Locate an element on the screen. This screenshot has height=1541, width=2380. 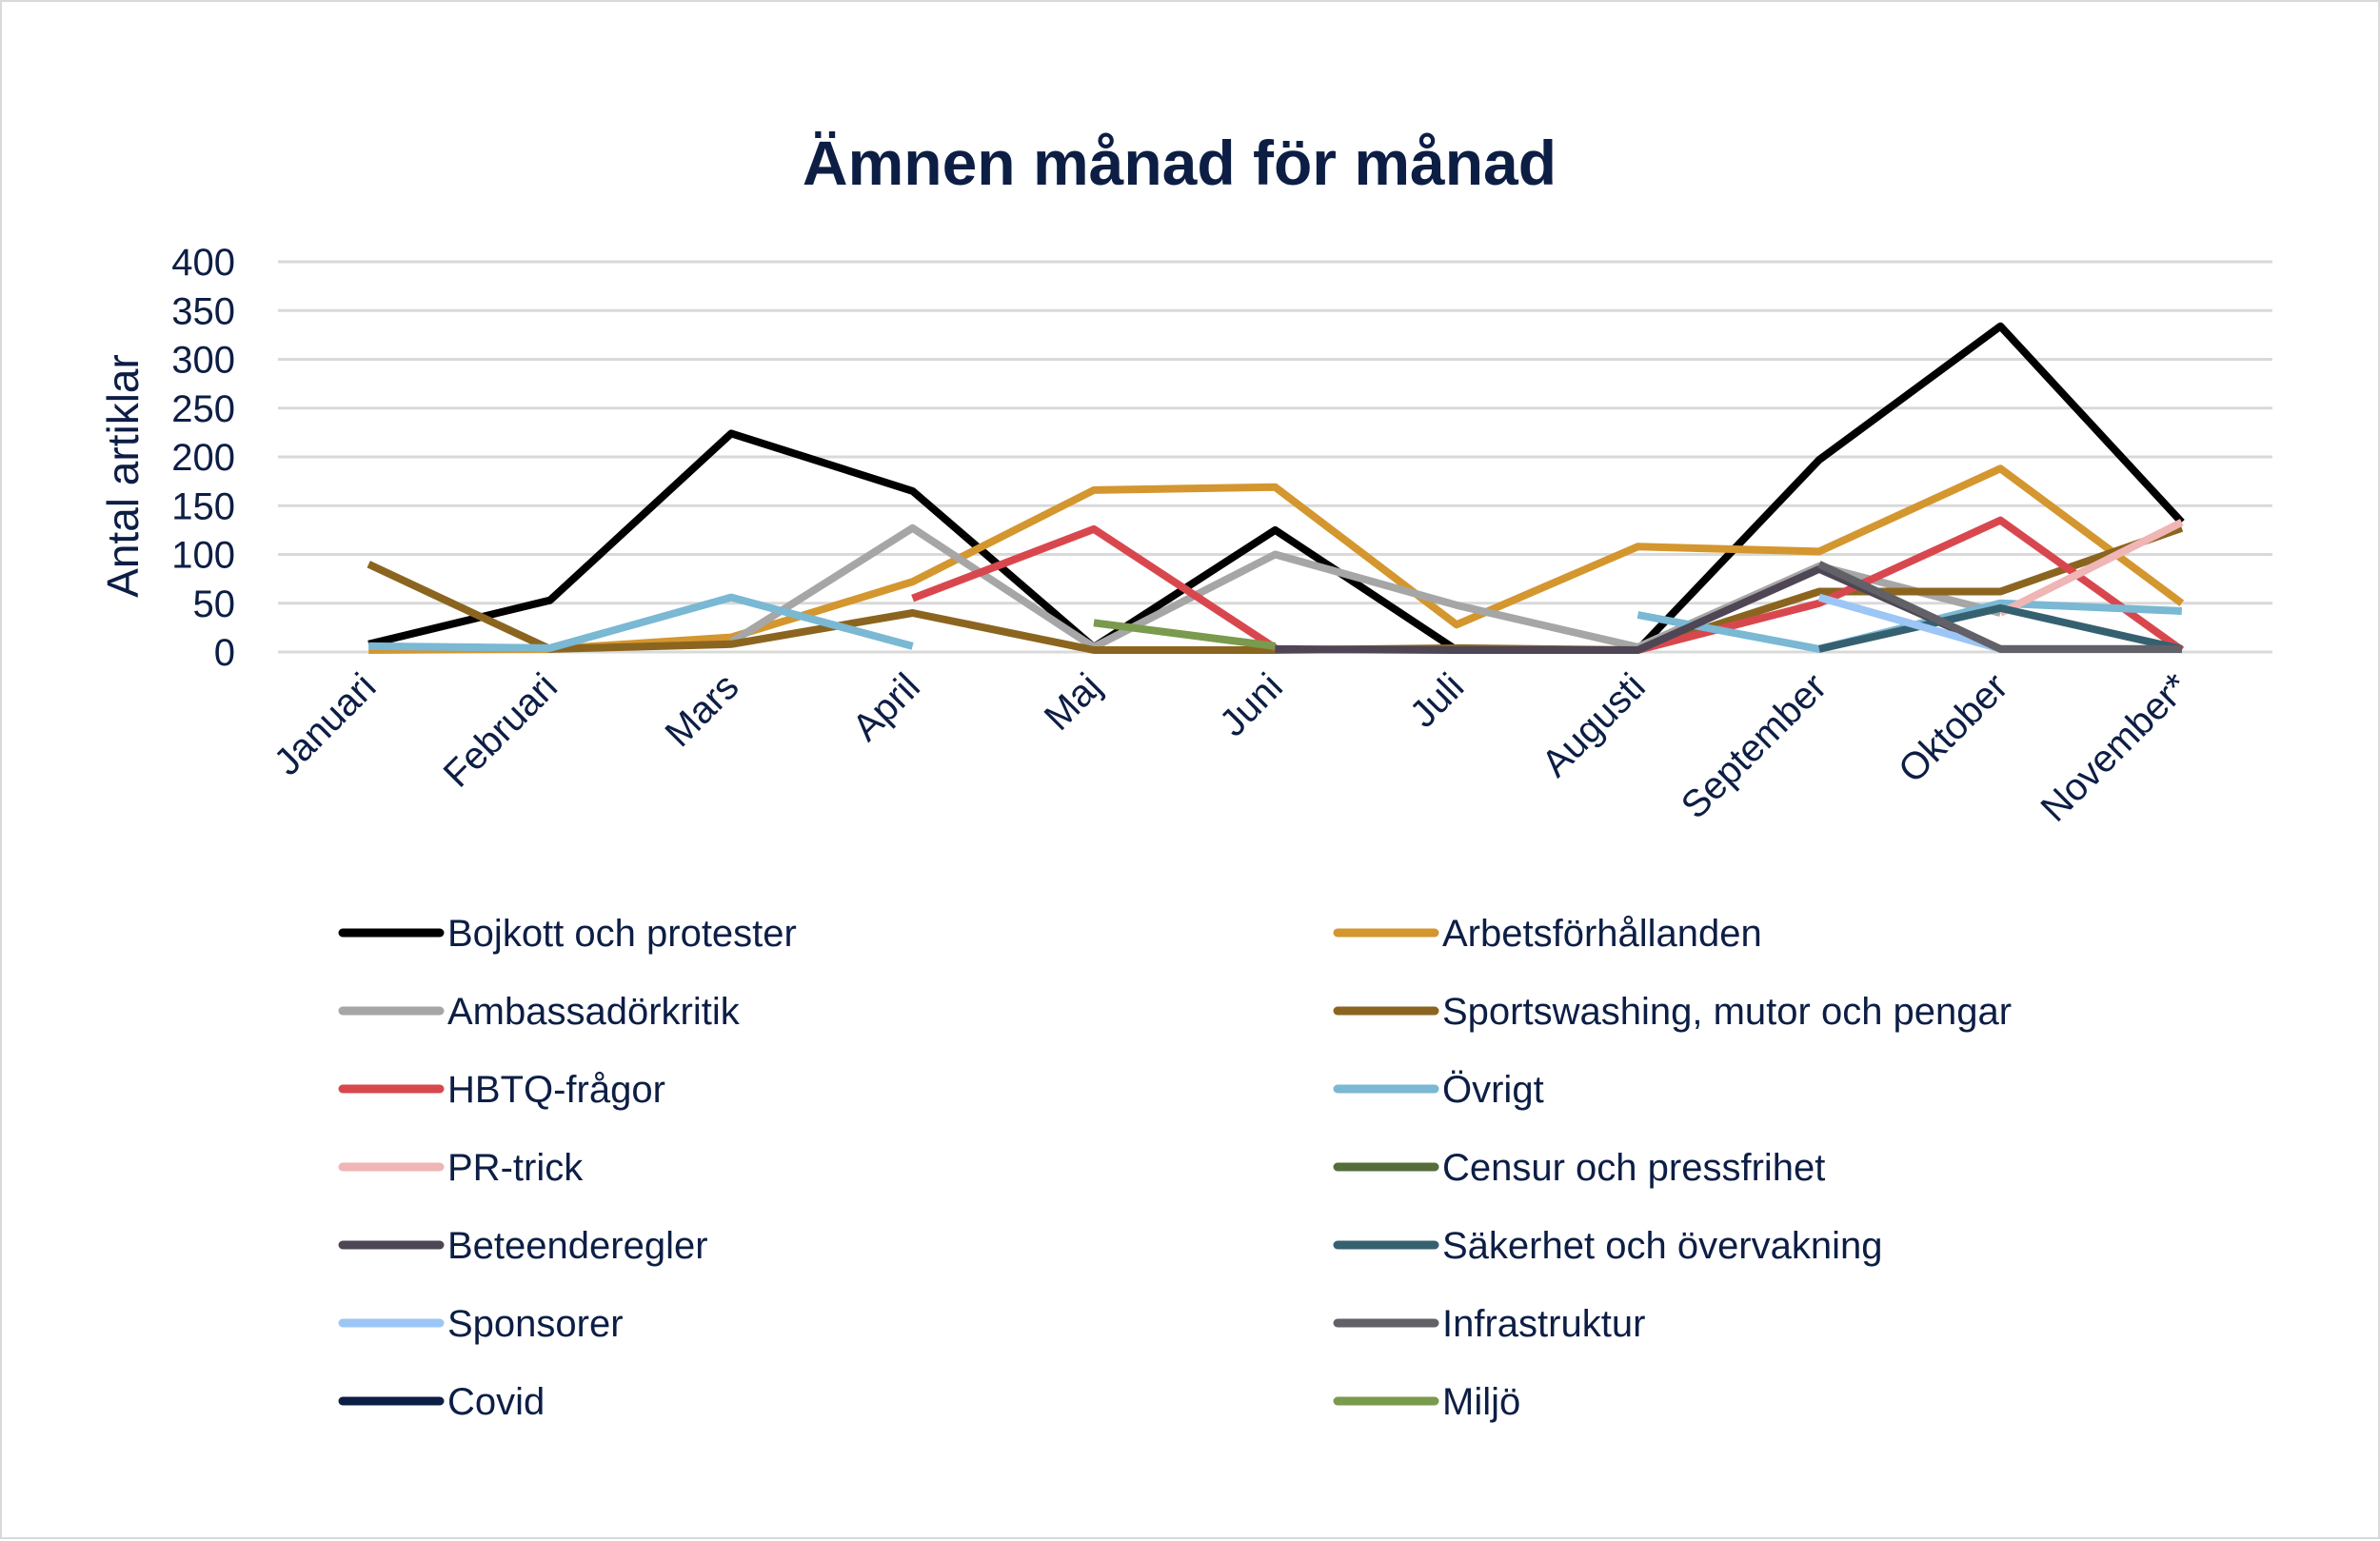
y-tick-label: 200 is located at coordinates (203, 458).